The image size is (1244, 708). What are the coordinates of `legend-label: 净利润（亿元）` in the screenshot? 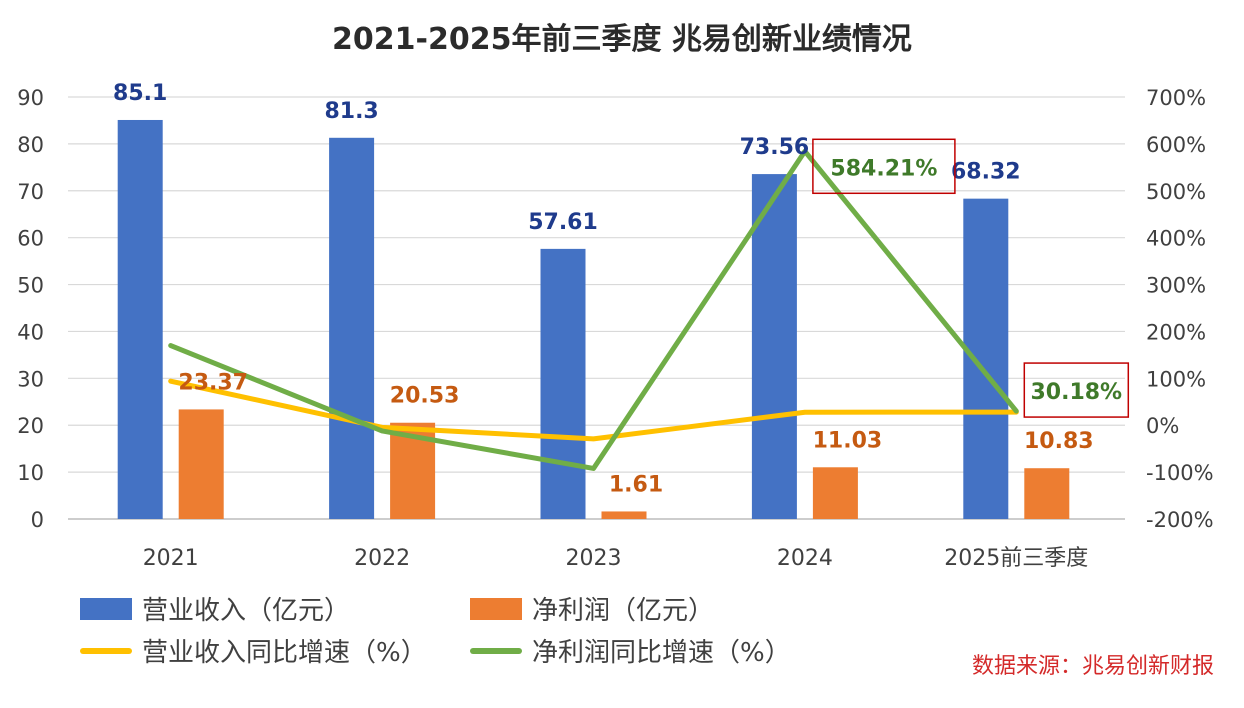 It's located at (623, 611).